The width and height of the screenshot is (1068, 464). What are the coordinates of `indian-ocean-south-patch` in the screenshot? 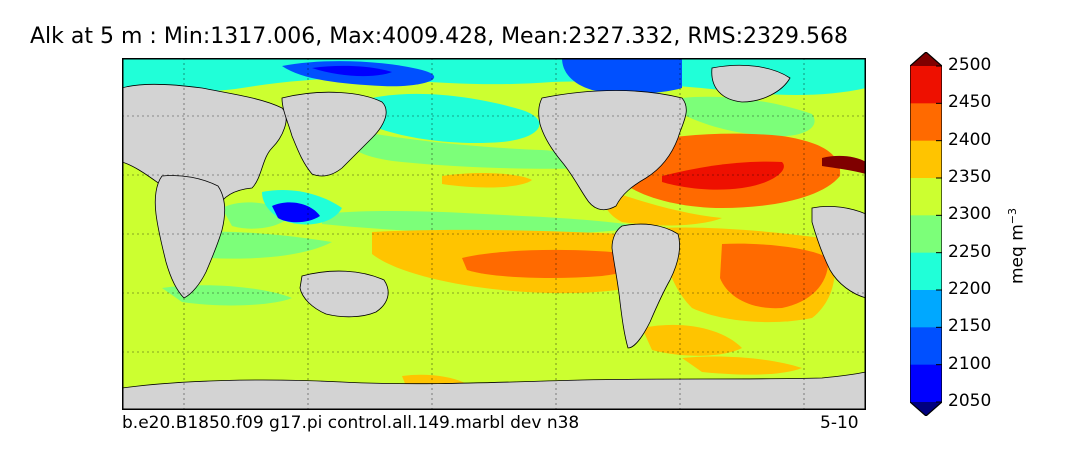 It's located at (227, 295).